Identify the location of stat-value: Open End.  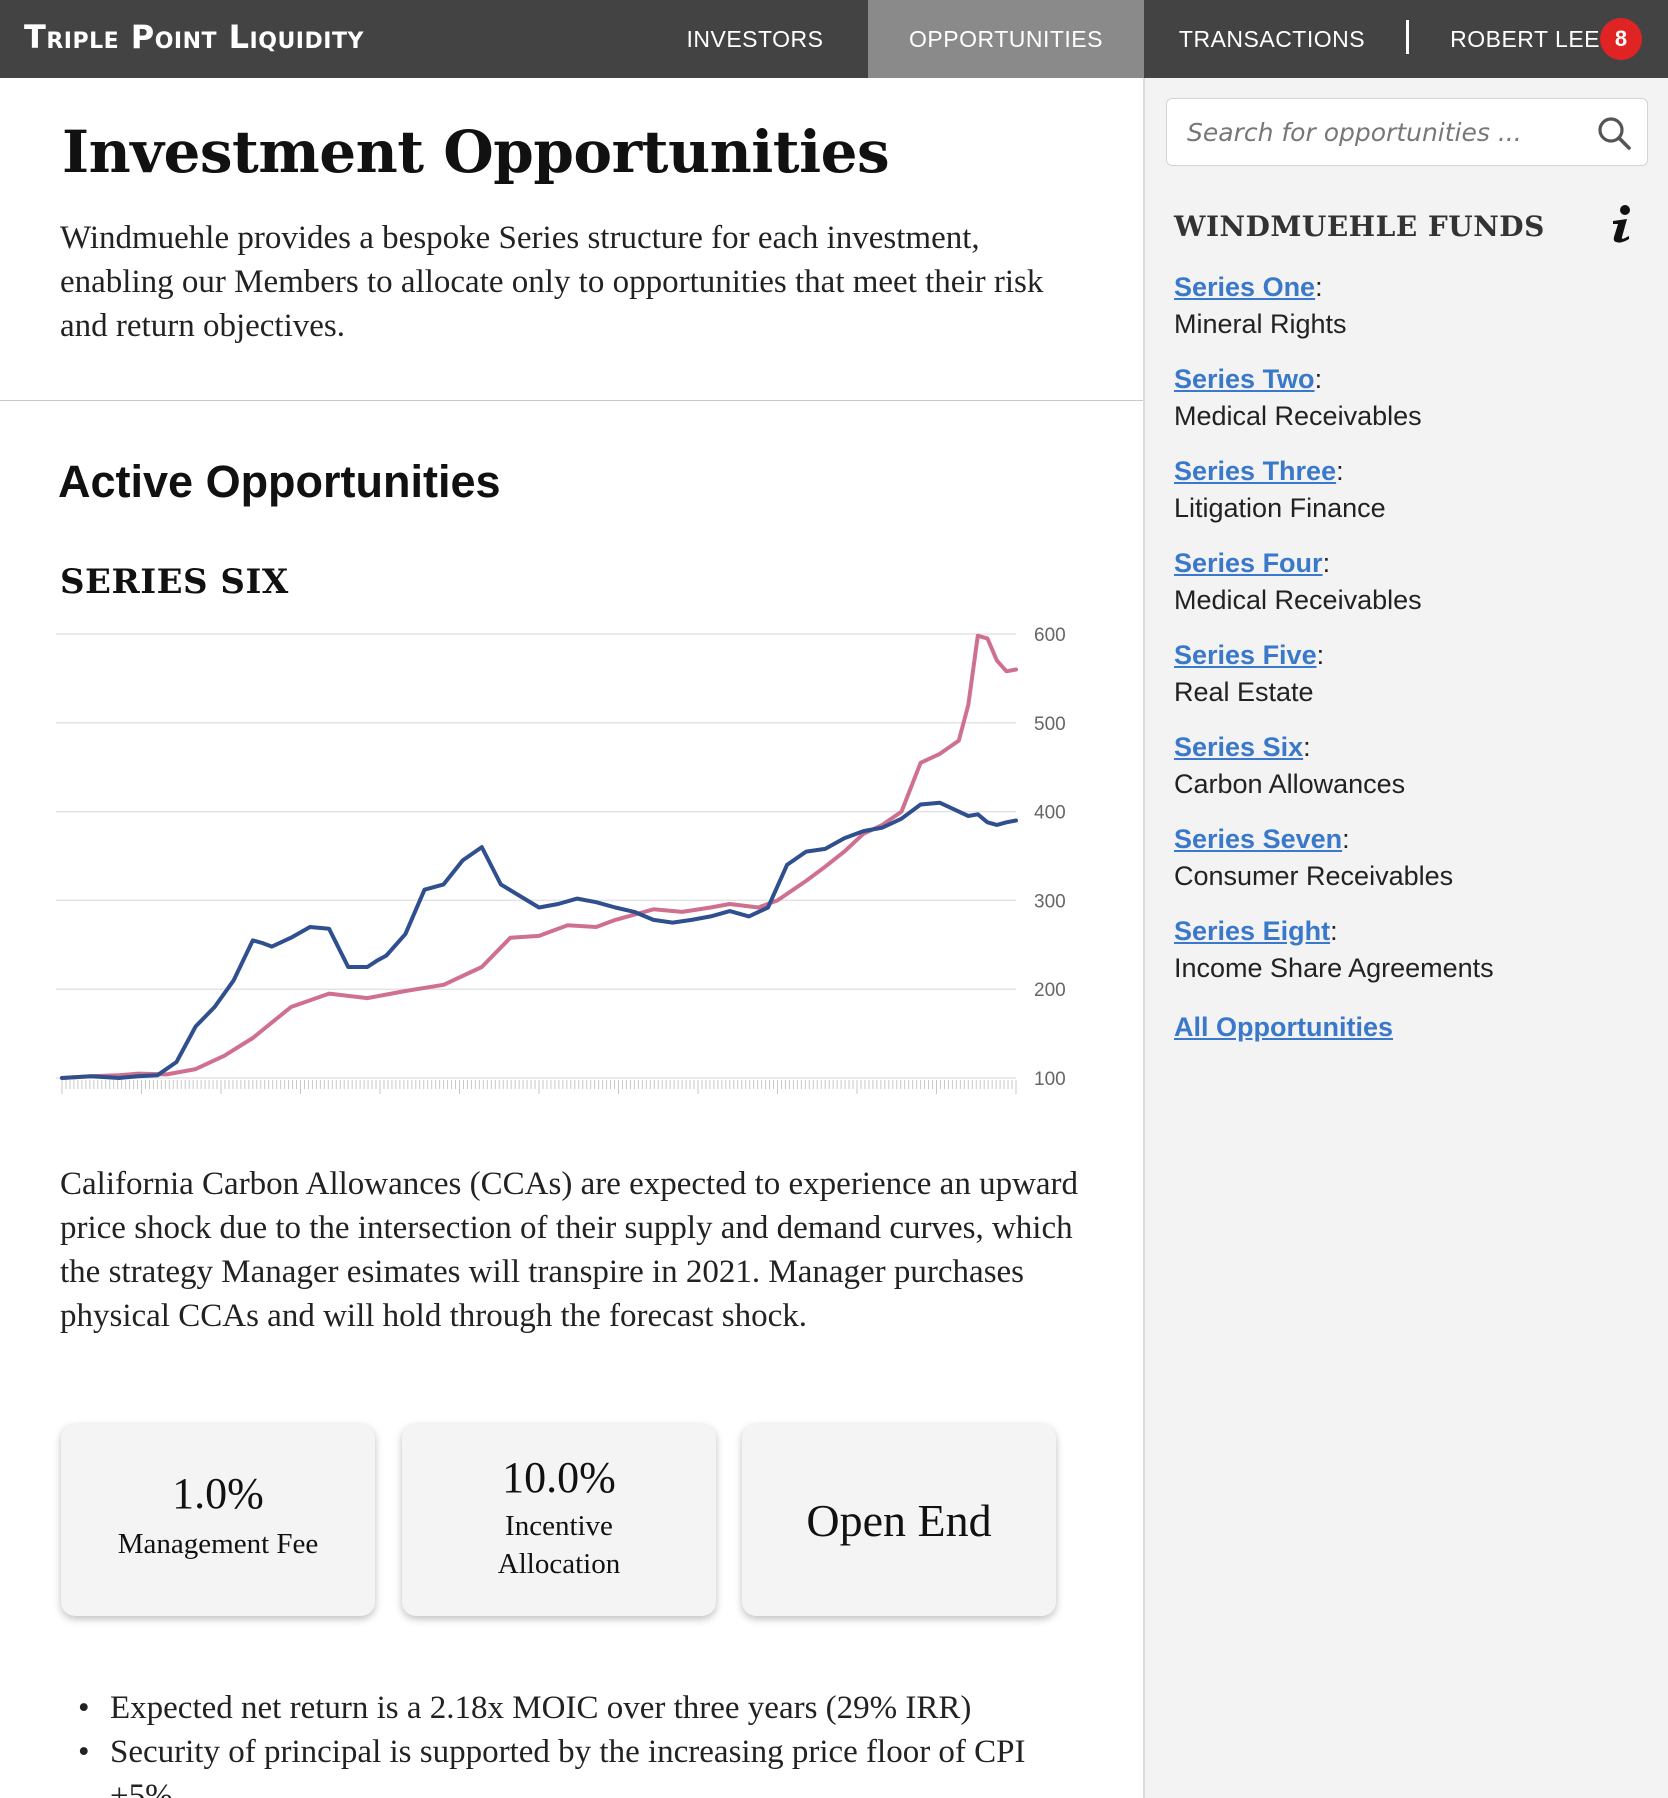
(899, 1520).